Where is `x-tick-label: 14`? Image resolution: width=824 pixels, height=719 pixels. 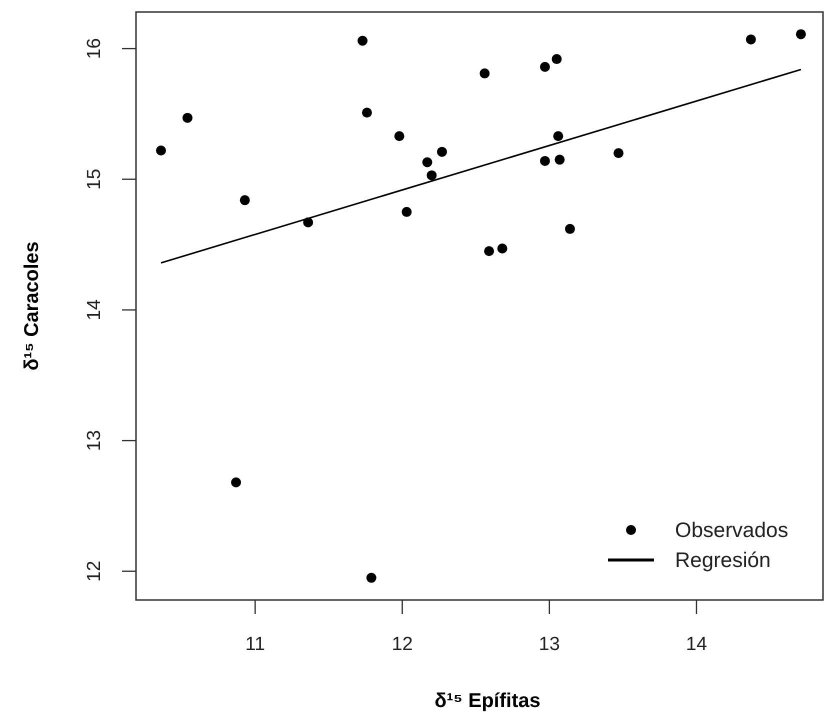 x-tick-label: 14 is located at coordinates (697, 644).